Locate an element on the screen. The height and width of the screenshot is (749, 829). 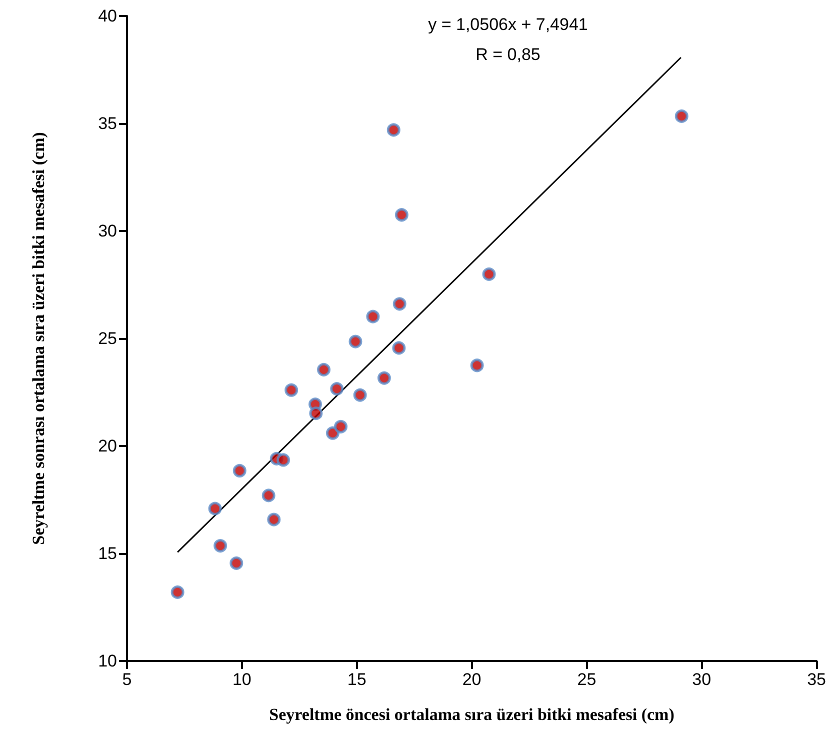
annotation: R = 0,85 is located at coordinates (508, 54).